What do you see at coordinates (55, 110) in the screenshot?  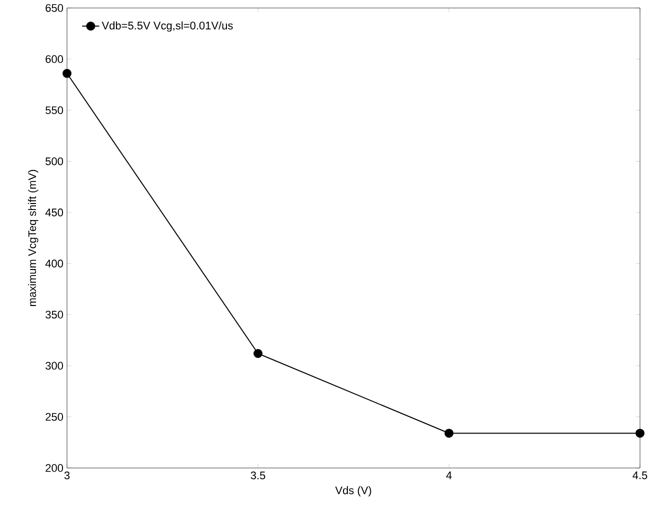 I see `y-tick-label: 550` at bounding box center [55, 110].